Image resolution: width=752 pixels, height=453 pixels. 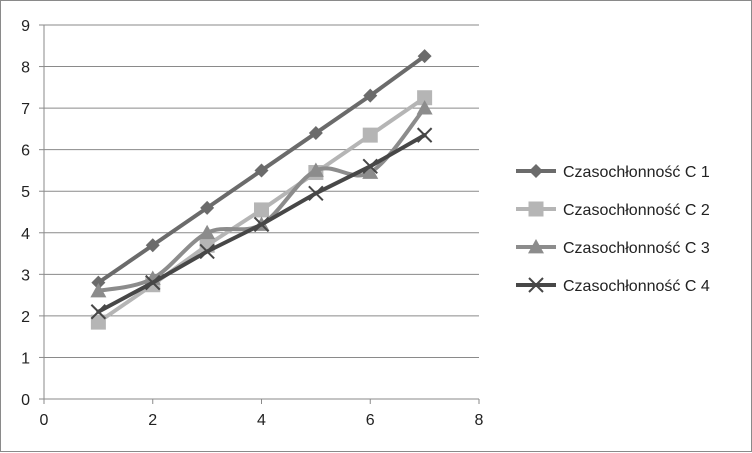 What do you see at coordinates (25, 317) in the screenshot?
I see `y-tick-label: 2` at bounding box center [25, 317].